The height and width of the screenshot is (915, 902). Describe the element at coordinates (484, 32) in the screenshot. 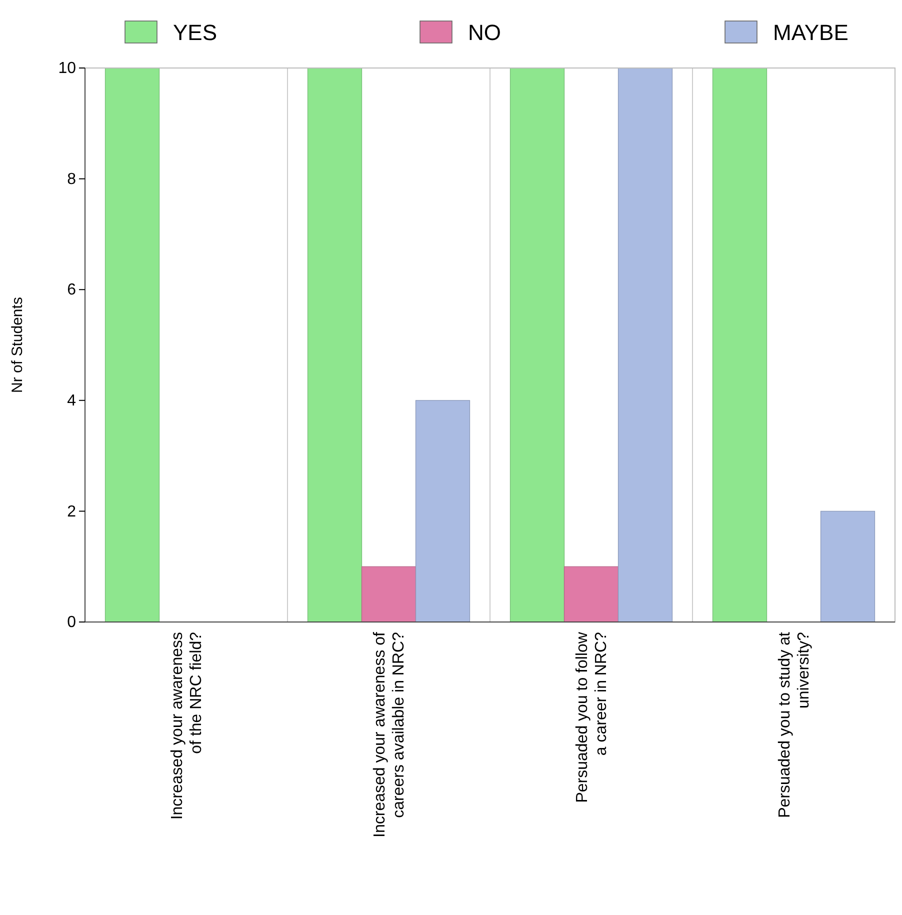

I see `legend-label: NO` at that location.